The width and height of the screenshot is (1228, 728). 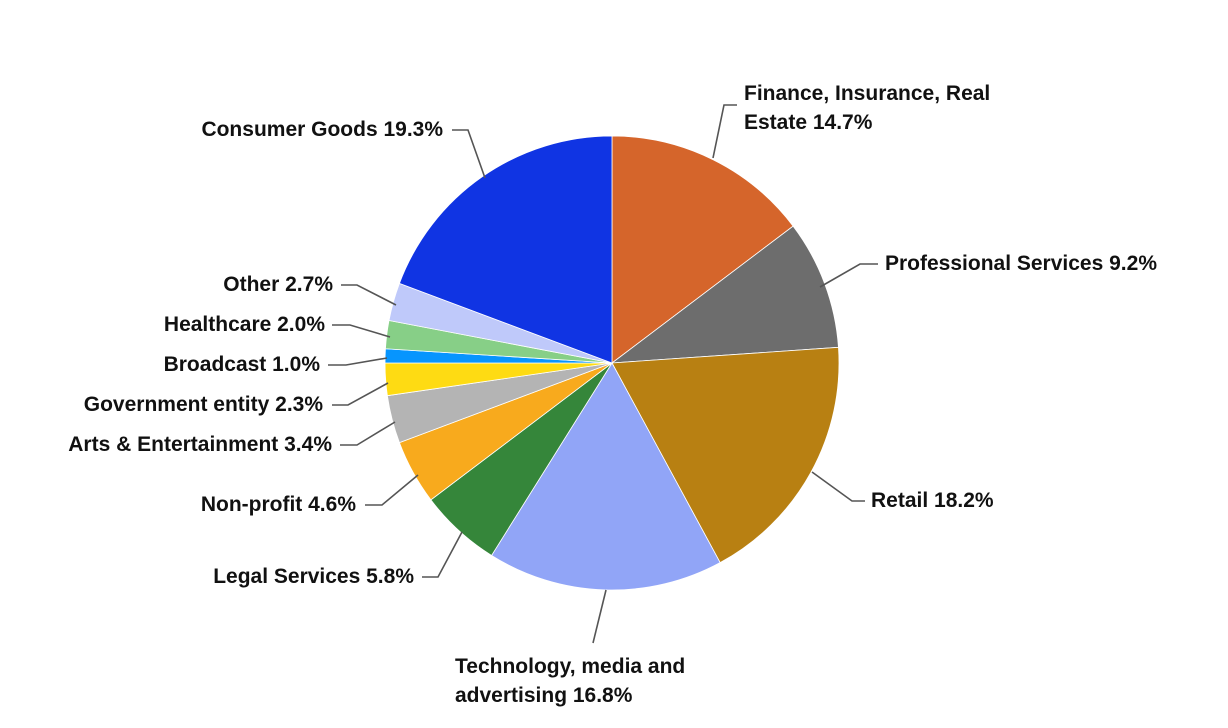 I want to click on pie-slice-retail, so click(x=725, y=455).